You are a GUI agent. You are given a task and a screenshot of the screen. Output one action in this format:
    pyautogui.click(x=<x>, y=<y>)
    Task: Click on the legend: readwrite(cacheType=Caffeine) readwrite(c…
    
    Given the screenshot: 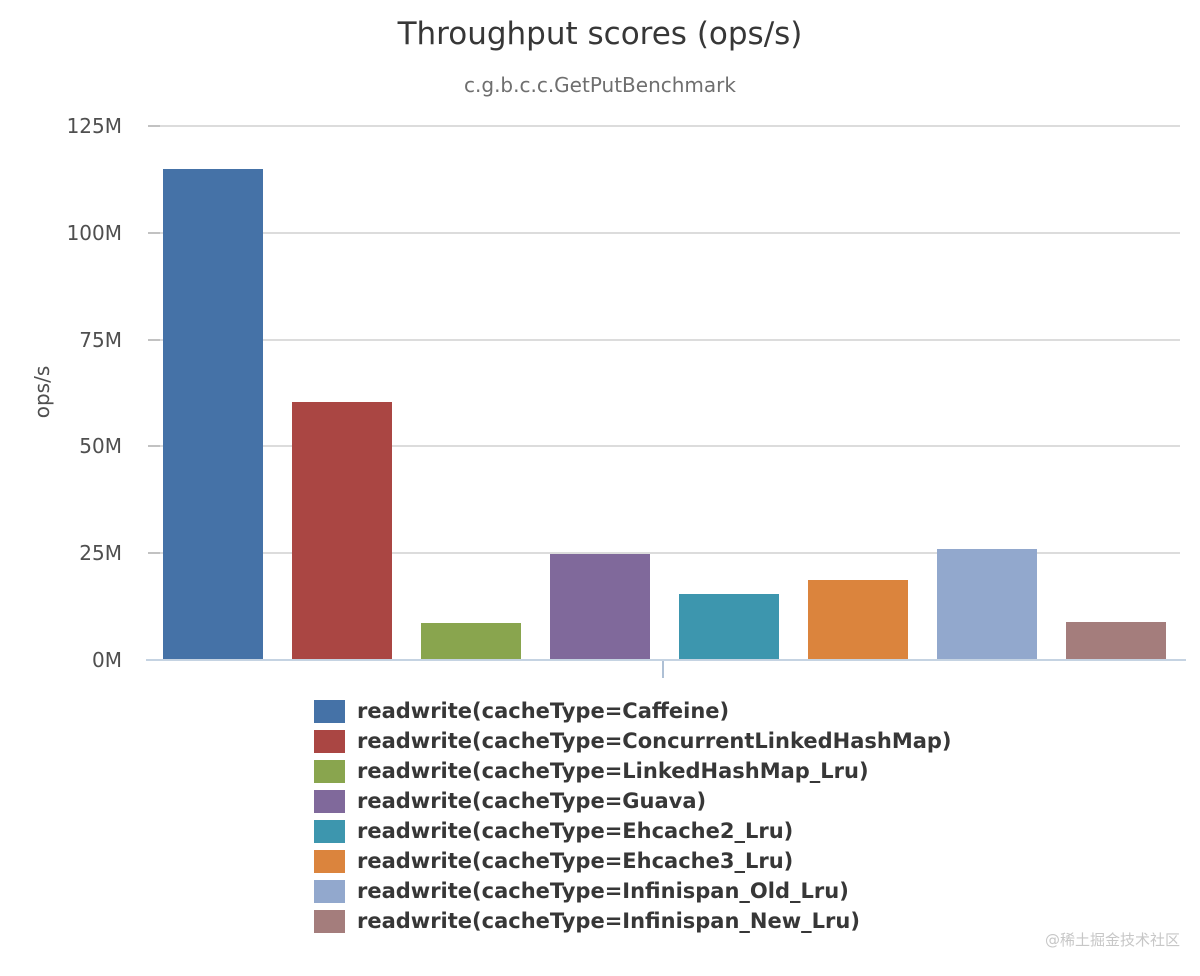 What is the action you would take?
    pyautogui.click(x=633, y=816)
    